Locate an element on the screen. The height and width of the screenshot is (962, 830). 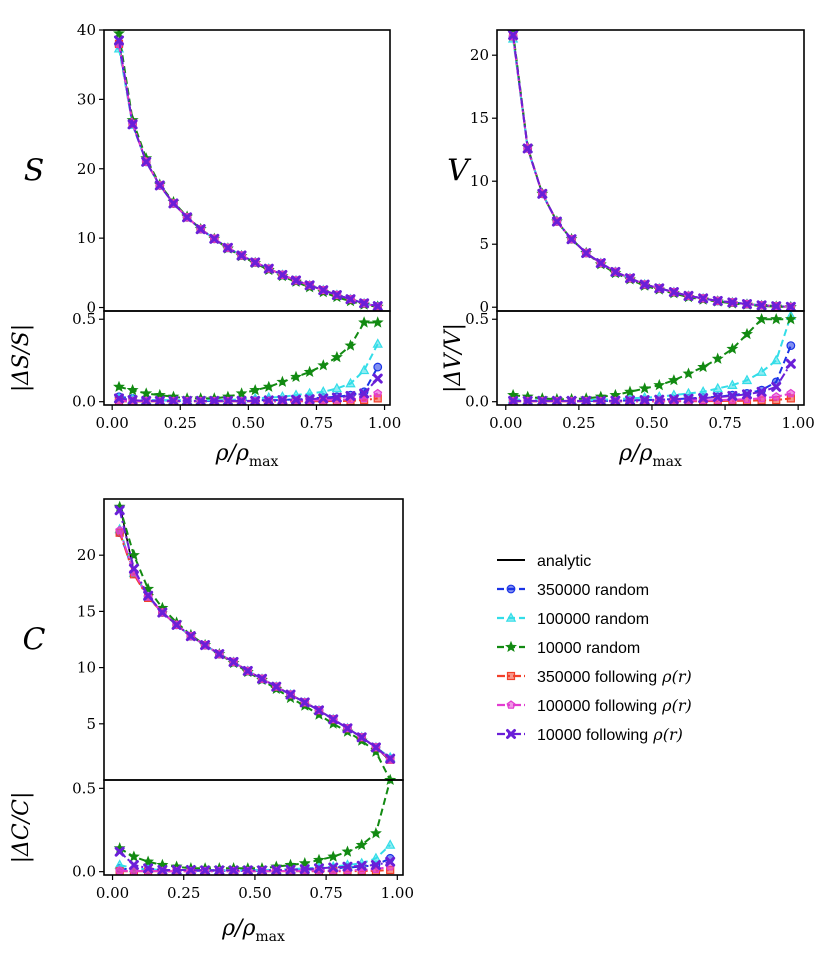
y-tick-label: 15 is located at coordinates (479, 118).